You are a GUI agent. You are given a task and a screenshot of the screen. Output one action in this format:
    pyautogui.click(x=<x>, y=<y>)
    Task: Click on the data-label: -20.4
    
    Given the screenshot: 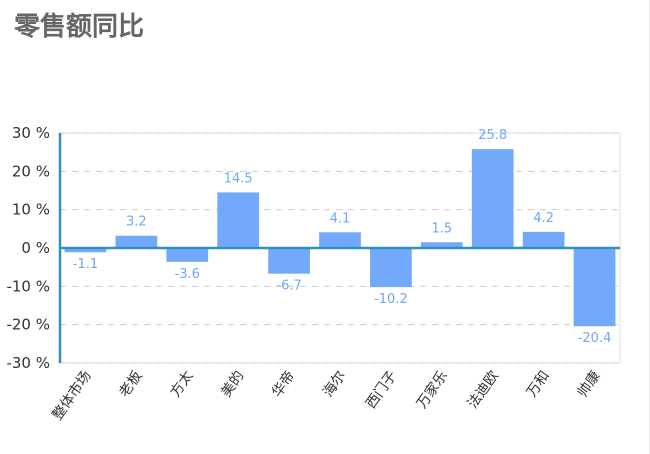 What is the action you would take?
    pyautogui.click(x=595, y=338)
    